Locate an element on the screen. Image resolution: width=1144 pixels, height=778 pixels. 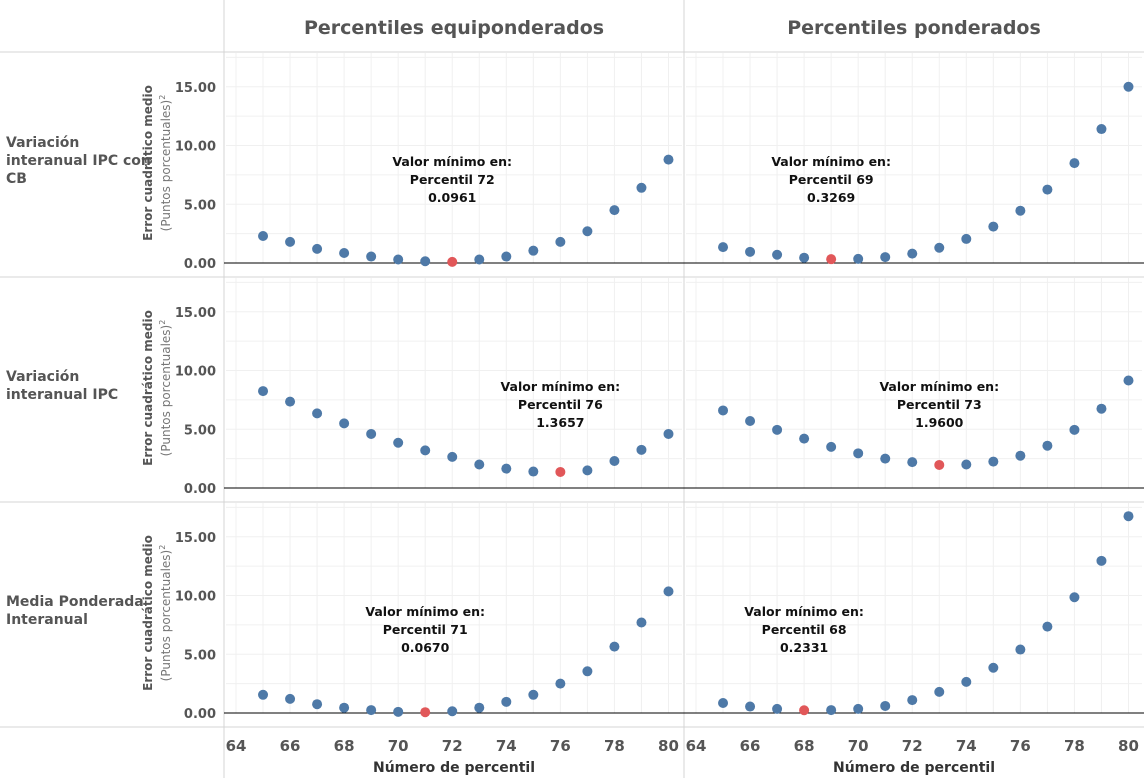
annotation-line-2: Percentil 71 is located at coordinates (425, 629).